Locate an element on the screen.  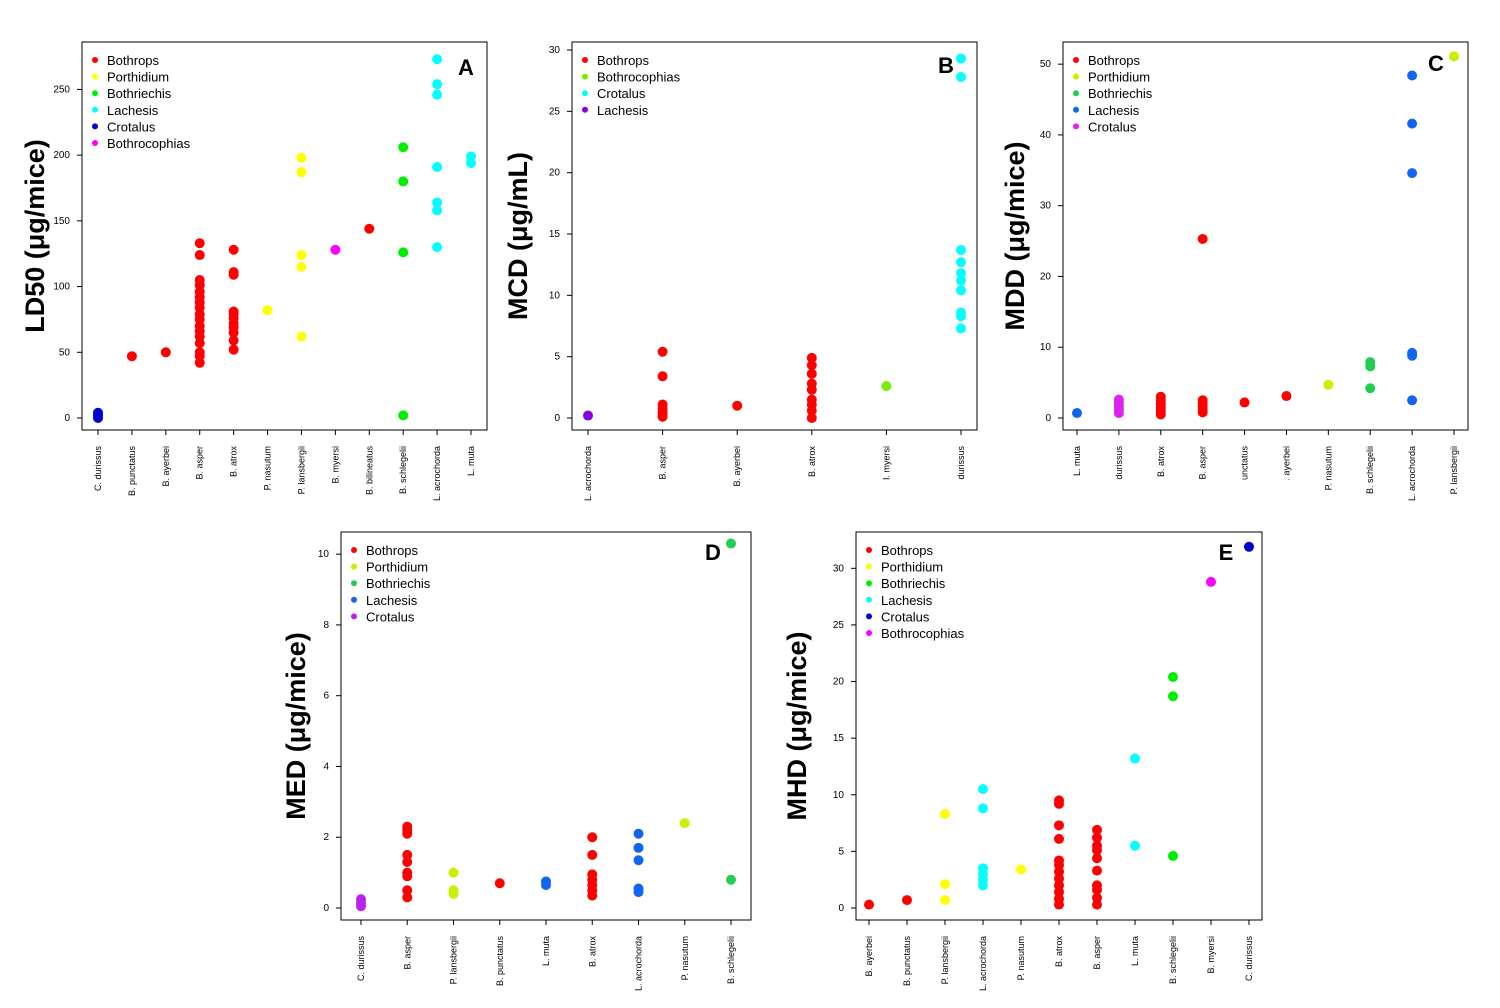
y-tick-label: 10 is located at coordinates (839, 795).